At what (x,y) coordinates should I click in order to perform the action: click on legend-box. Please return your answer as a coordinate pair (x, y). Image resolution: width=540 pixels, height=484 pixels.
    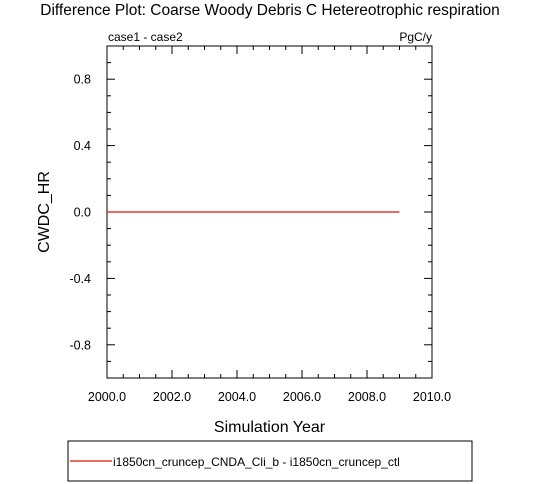
    Looking at the image, I should click on (270, 461).